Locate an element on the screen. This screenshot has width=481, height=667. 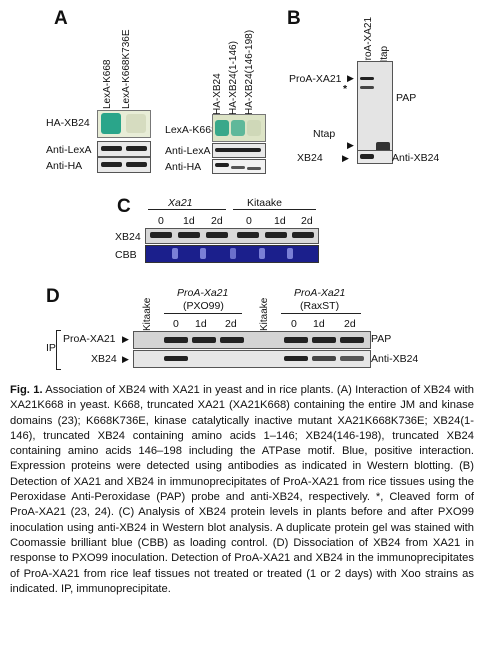
row-label-anti-ha-right: Anti-HA is located at coordinates (183, 167).